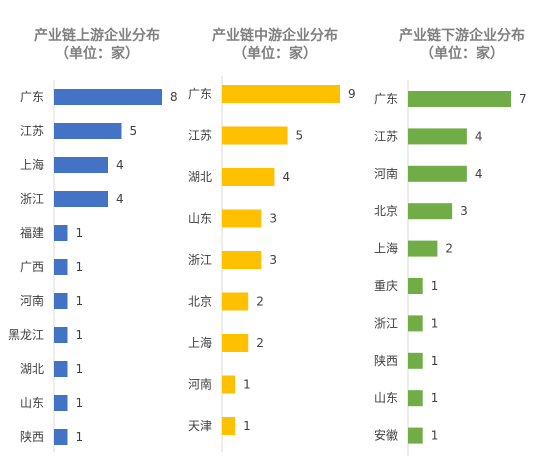  I want to click on upstream-value-label: 5, so click(134, 131).